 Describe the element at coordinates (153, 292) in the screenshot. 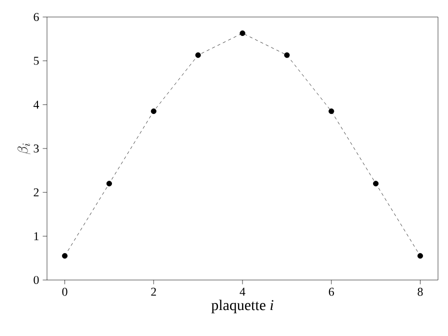

I see `x-tick-label: 2` at that location.